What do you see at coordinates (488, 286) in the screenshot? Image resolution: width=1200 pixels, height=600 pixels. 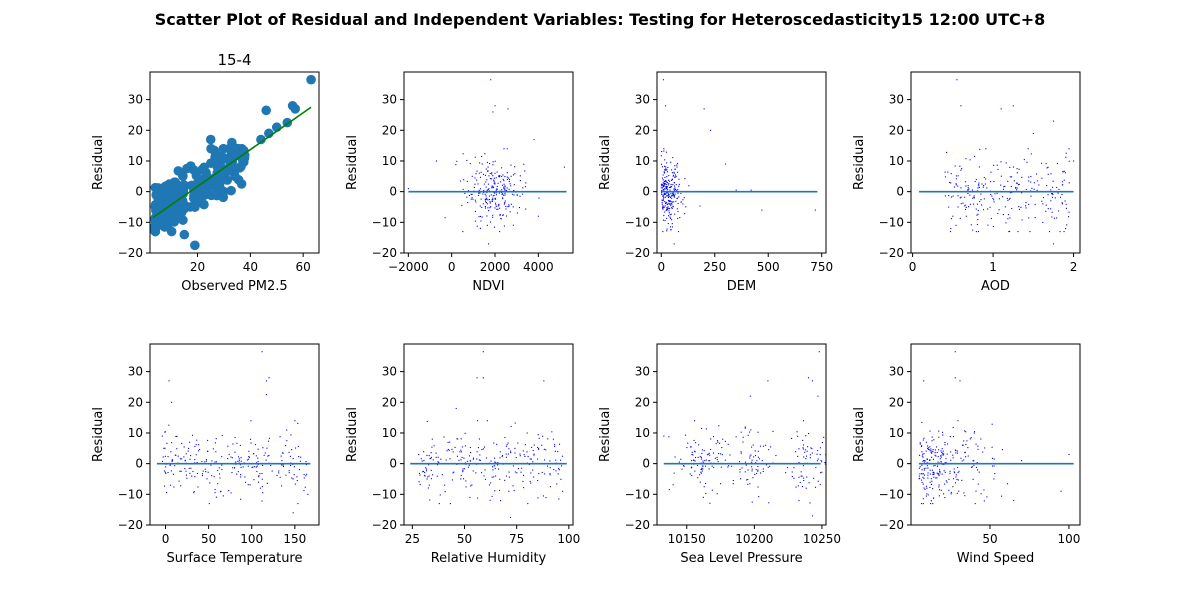 I see `x-axis-label: NDVI` at bounding box center [488, 286].